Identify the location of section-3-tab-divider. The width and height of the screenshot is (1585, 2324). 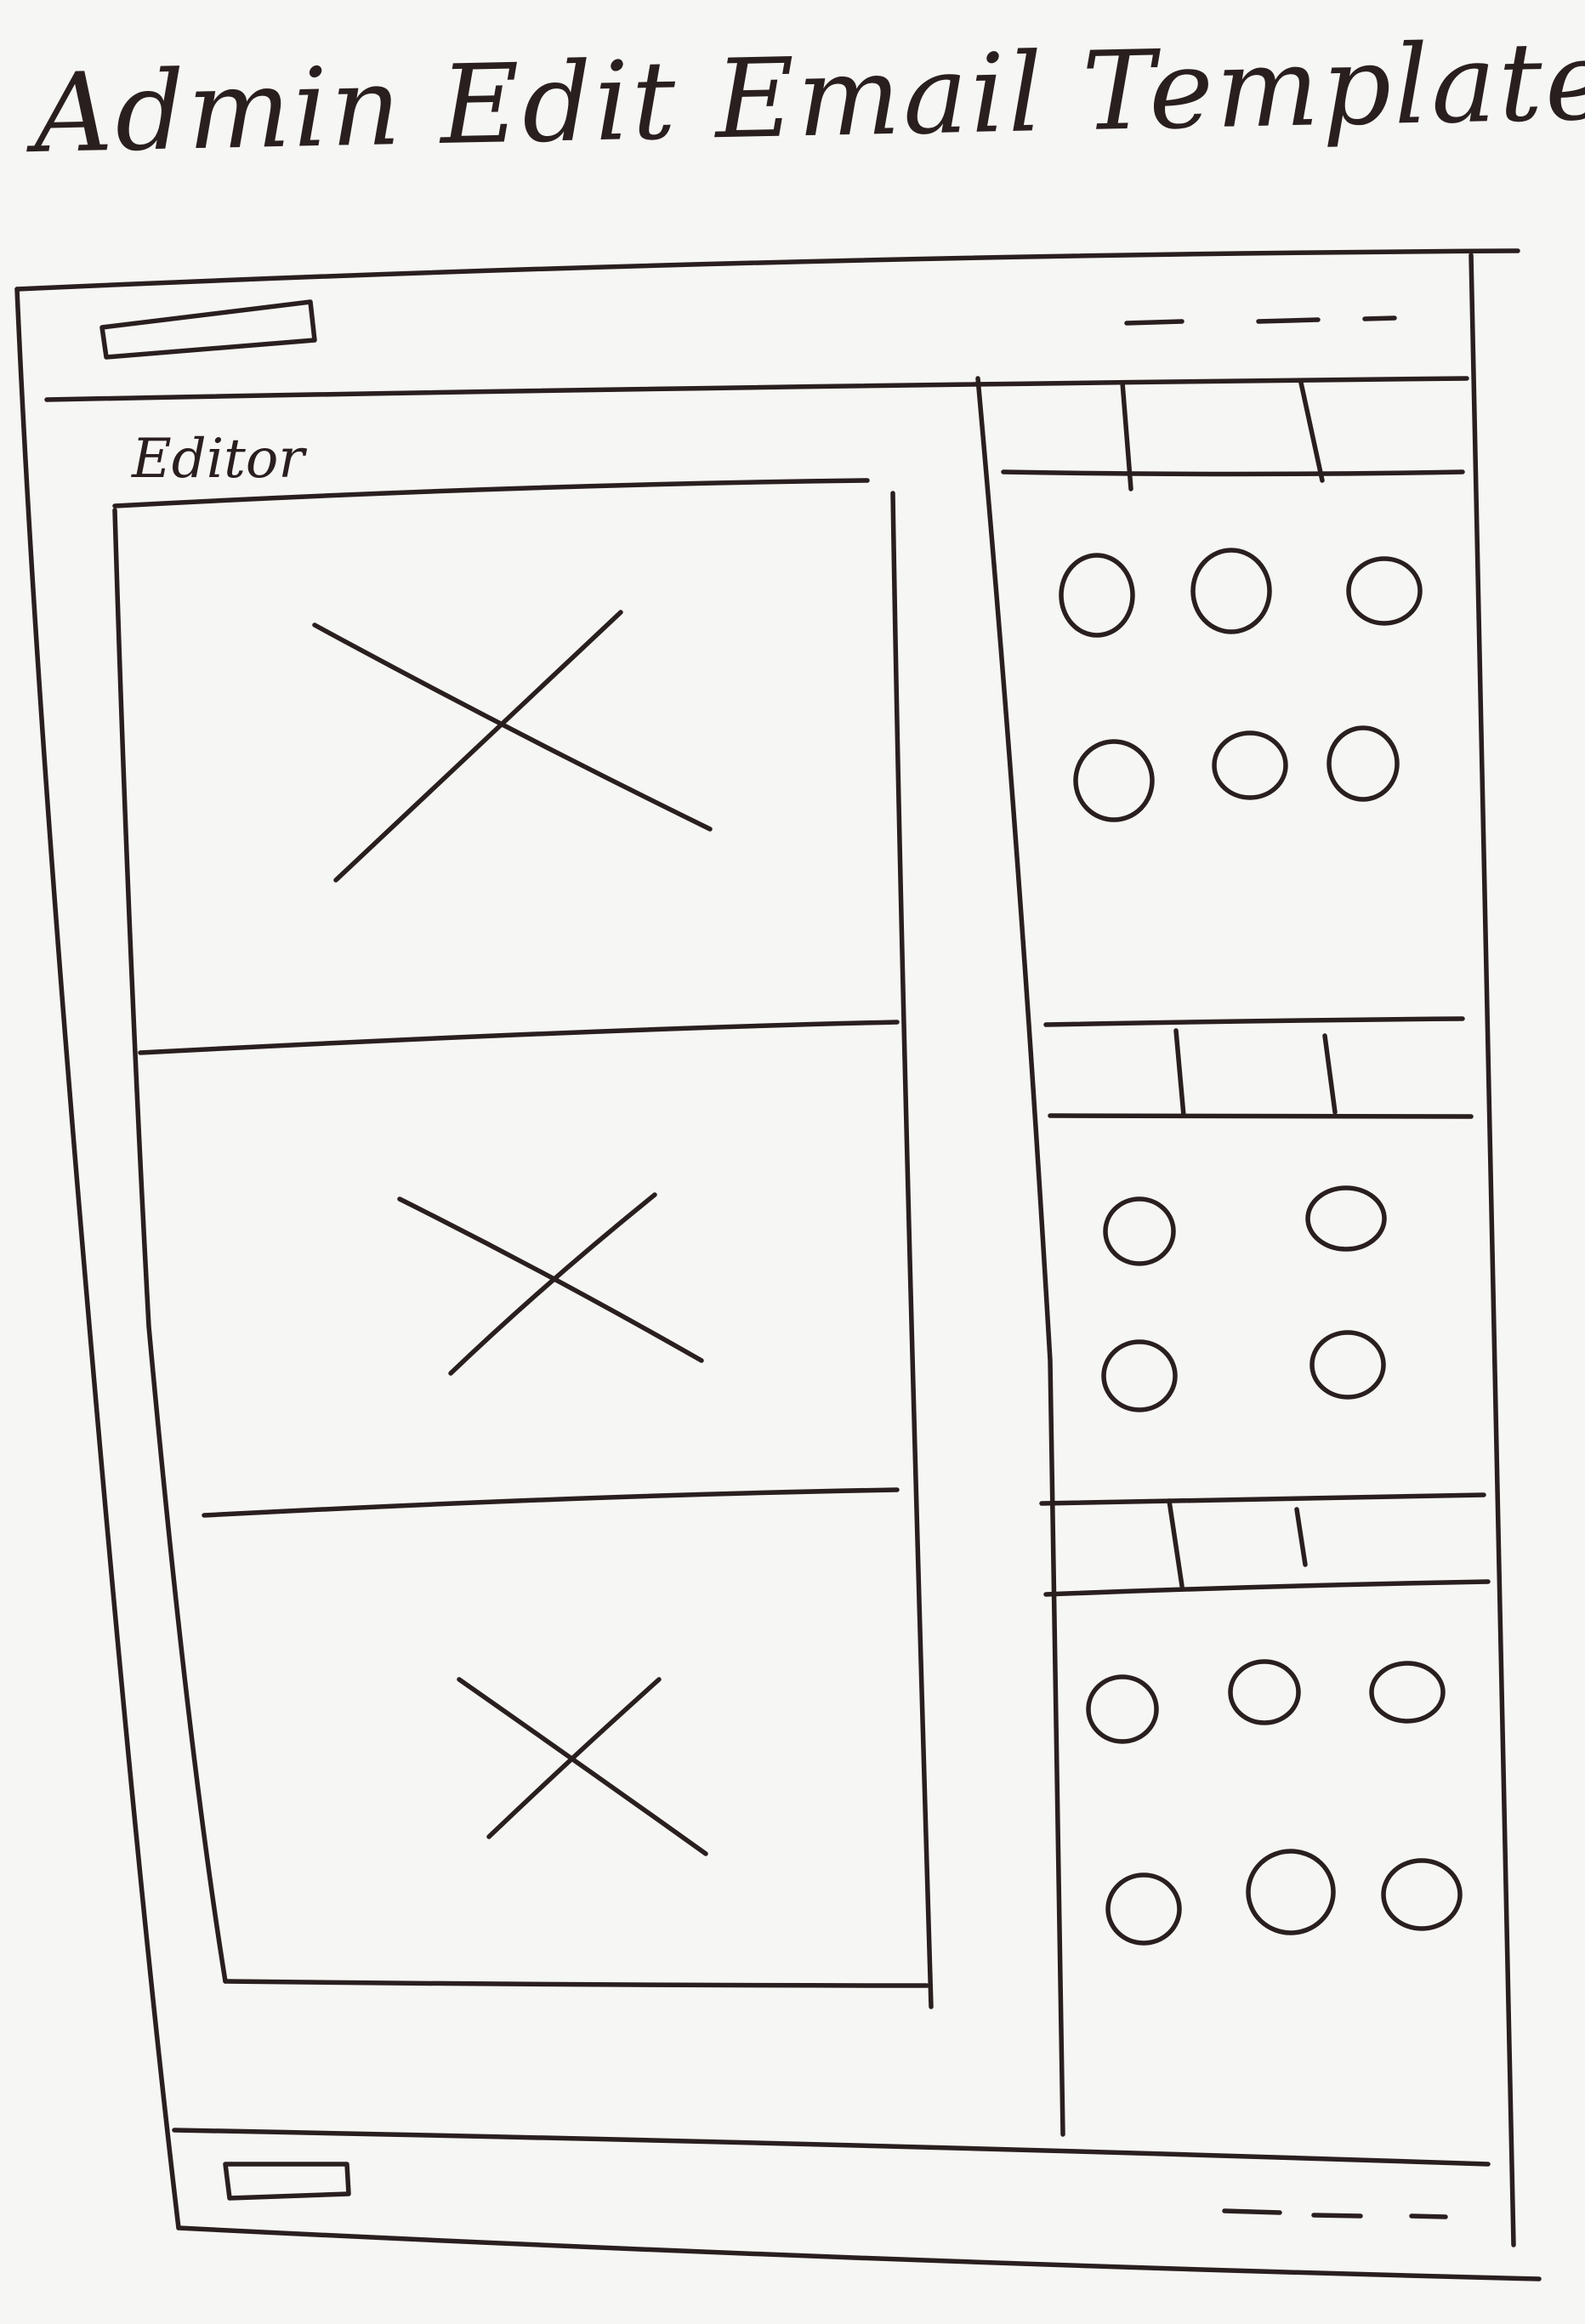
(1267, 1588).